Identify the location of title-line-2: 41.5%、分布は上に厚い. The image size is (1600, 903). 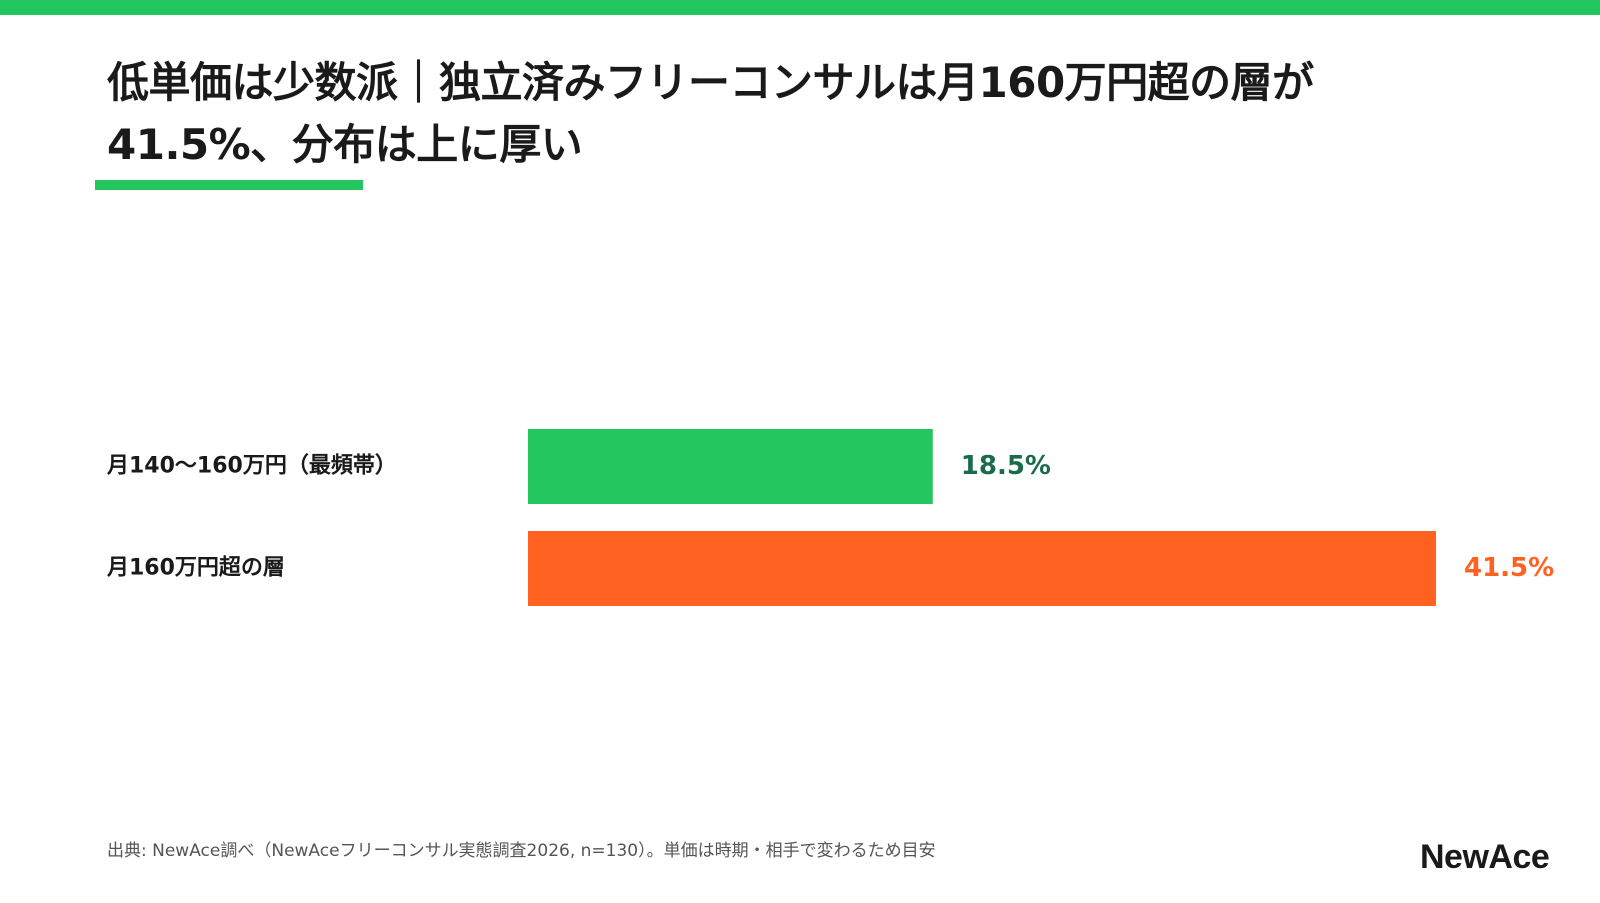
(345, 144).